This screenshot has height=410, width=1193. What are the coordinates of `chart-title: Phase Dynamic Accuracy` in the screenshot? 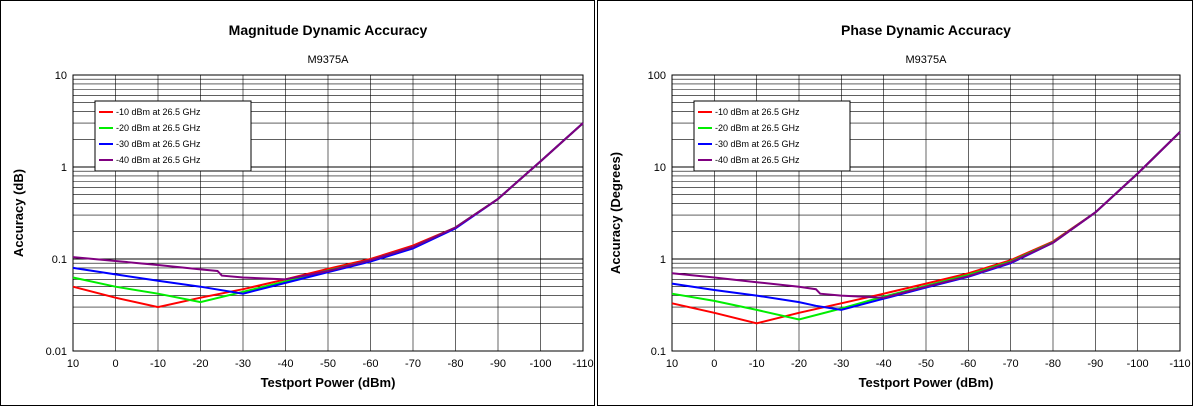 It's located at (926, 30).